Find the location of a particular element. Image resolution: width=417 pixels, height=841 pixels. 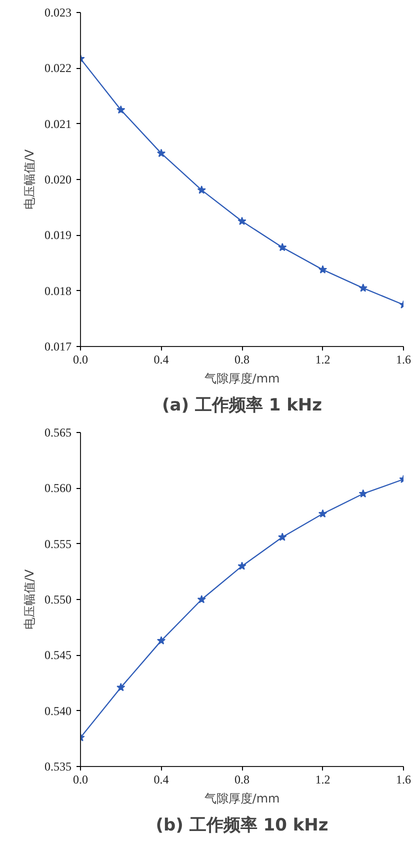

y-tick-label: 0.018 is located at coordinates (58, 291).